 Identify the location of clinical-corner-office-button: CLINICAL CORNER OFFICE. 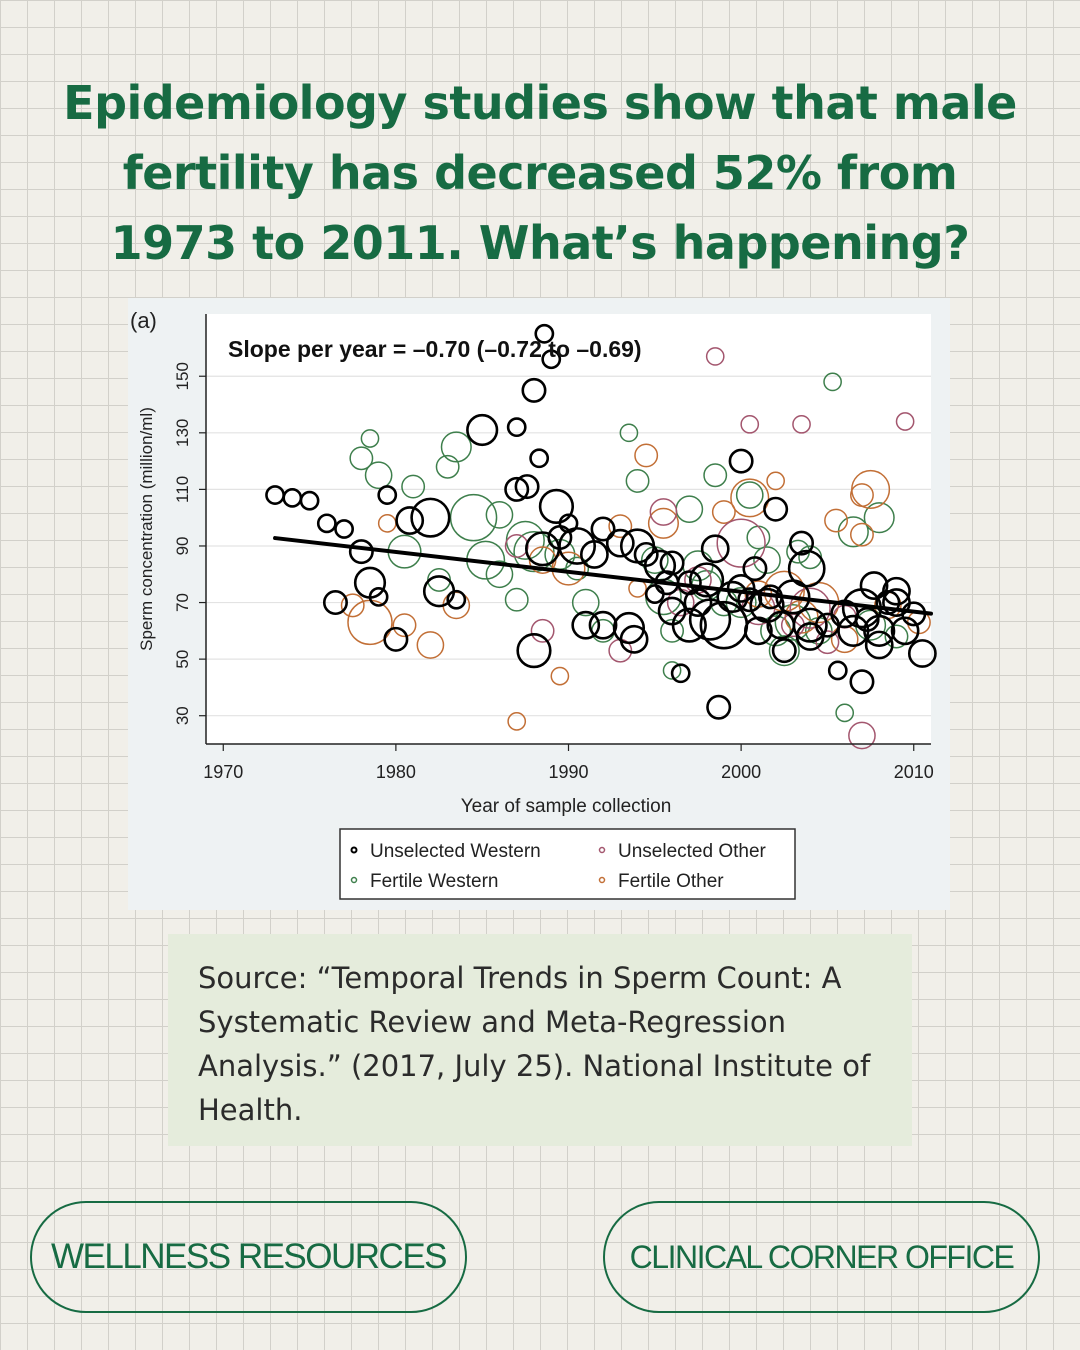
(821, 1257).